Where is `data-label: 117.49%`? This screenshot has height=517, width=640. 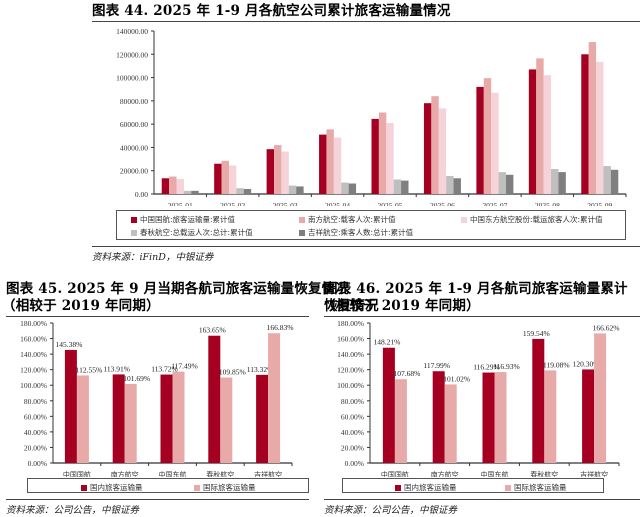 data-label: 117.49% is located at coordinates (184, 366).